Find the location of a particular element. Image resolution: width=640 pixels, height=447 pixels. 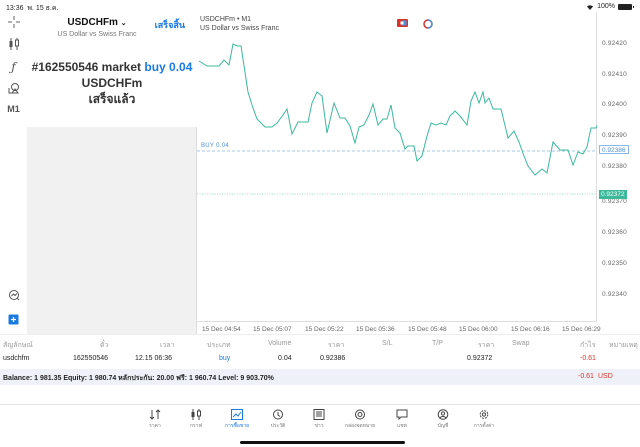

objects-button is located at coordinates (13, 88).